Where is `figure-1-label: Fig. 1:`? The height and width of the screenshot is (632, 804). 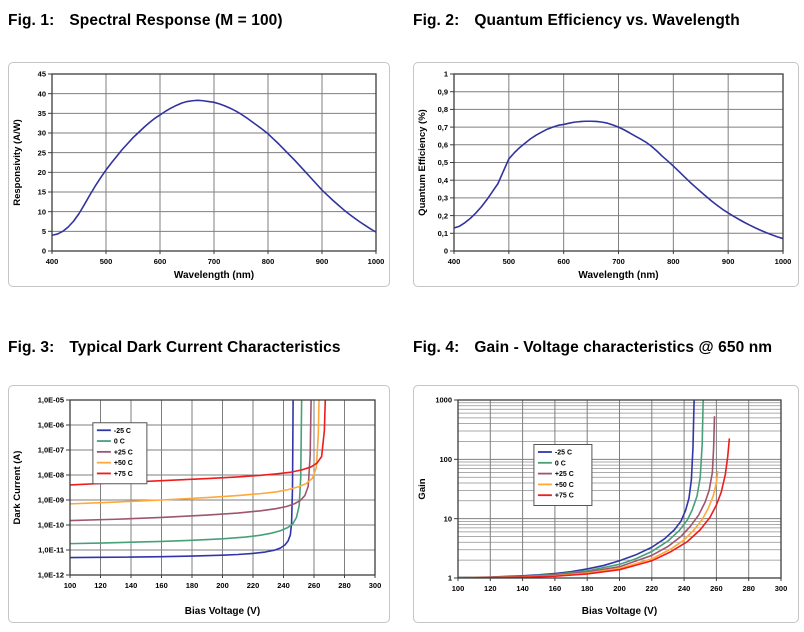
figure-1-label: Fig. 1: is located at coordinates (31, 20).